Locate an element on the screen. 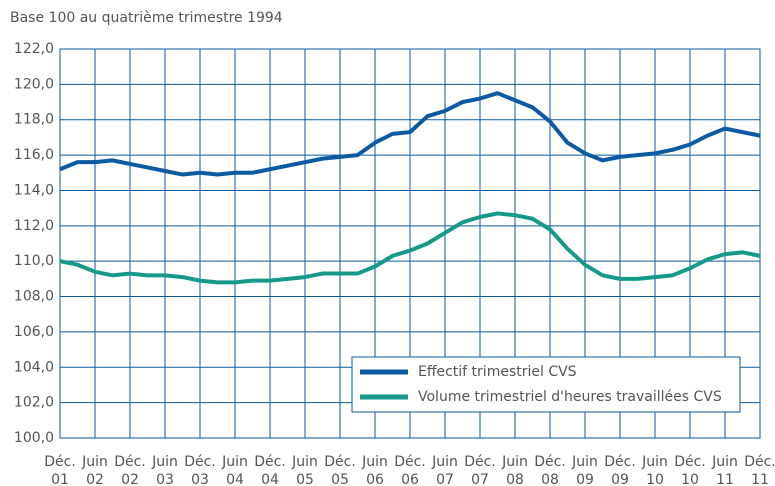 Image resolution: width=775 pixels, height=486 pixels. y-tick-label: 122,0 is located at coordinates (34, 49).